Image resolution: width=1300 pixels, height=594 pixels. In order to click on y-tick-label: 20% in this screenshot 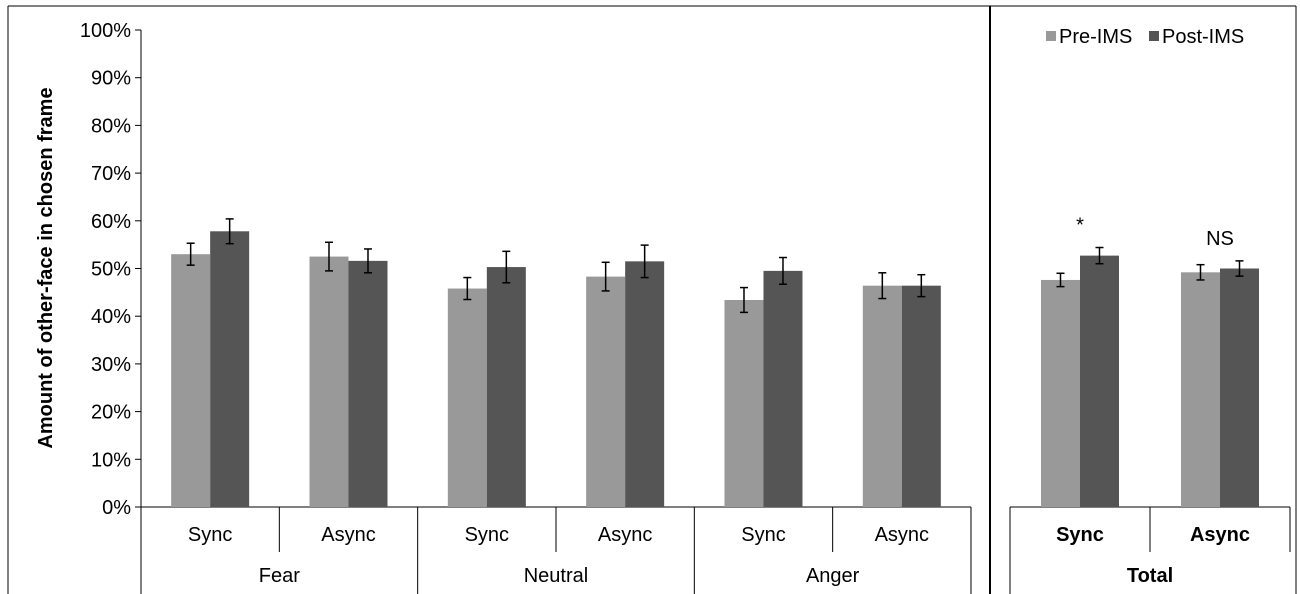, I will do `click(111, 413)`.